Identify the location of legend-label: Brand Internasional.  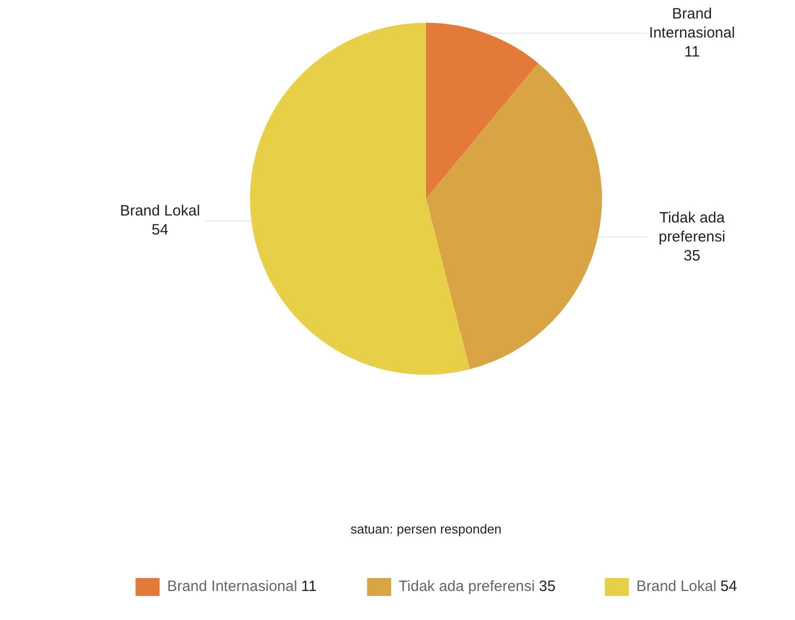
(232, 587).